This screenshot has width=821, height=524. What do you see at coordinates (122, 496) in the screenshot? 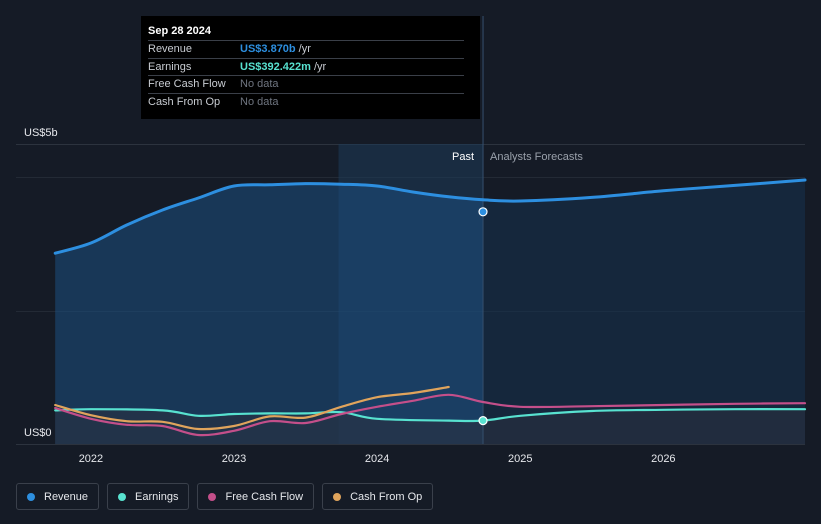
I see `earnings-dot-icon` at bounding box center [122, 496].